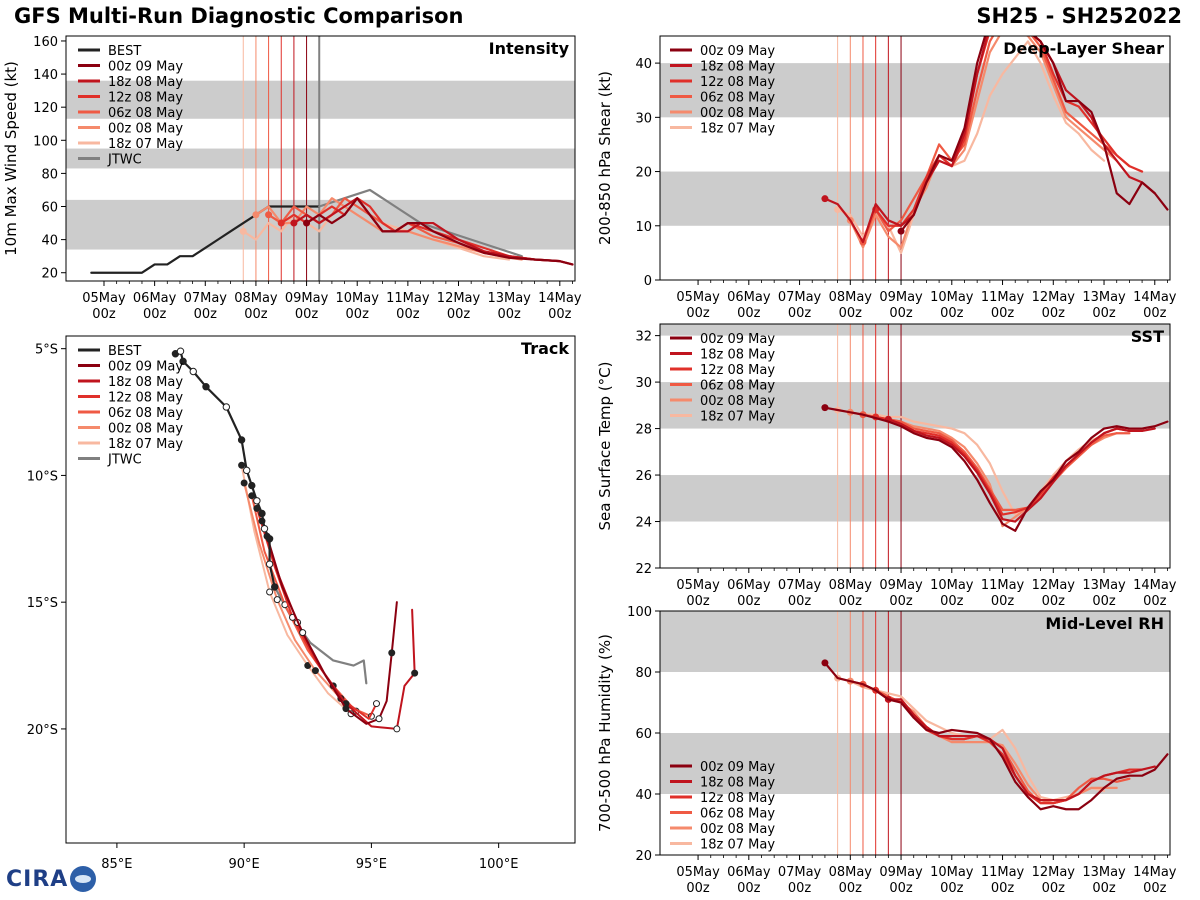 The width and height of the screenshot is (1200, 900). What do you see at coordinates (643, 476) in the screenshot?
I see `y-tick-label: 26` at bounding box center [643, 476].